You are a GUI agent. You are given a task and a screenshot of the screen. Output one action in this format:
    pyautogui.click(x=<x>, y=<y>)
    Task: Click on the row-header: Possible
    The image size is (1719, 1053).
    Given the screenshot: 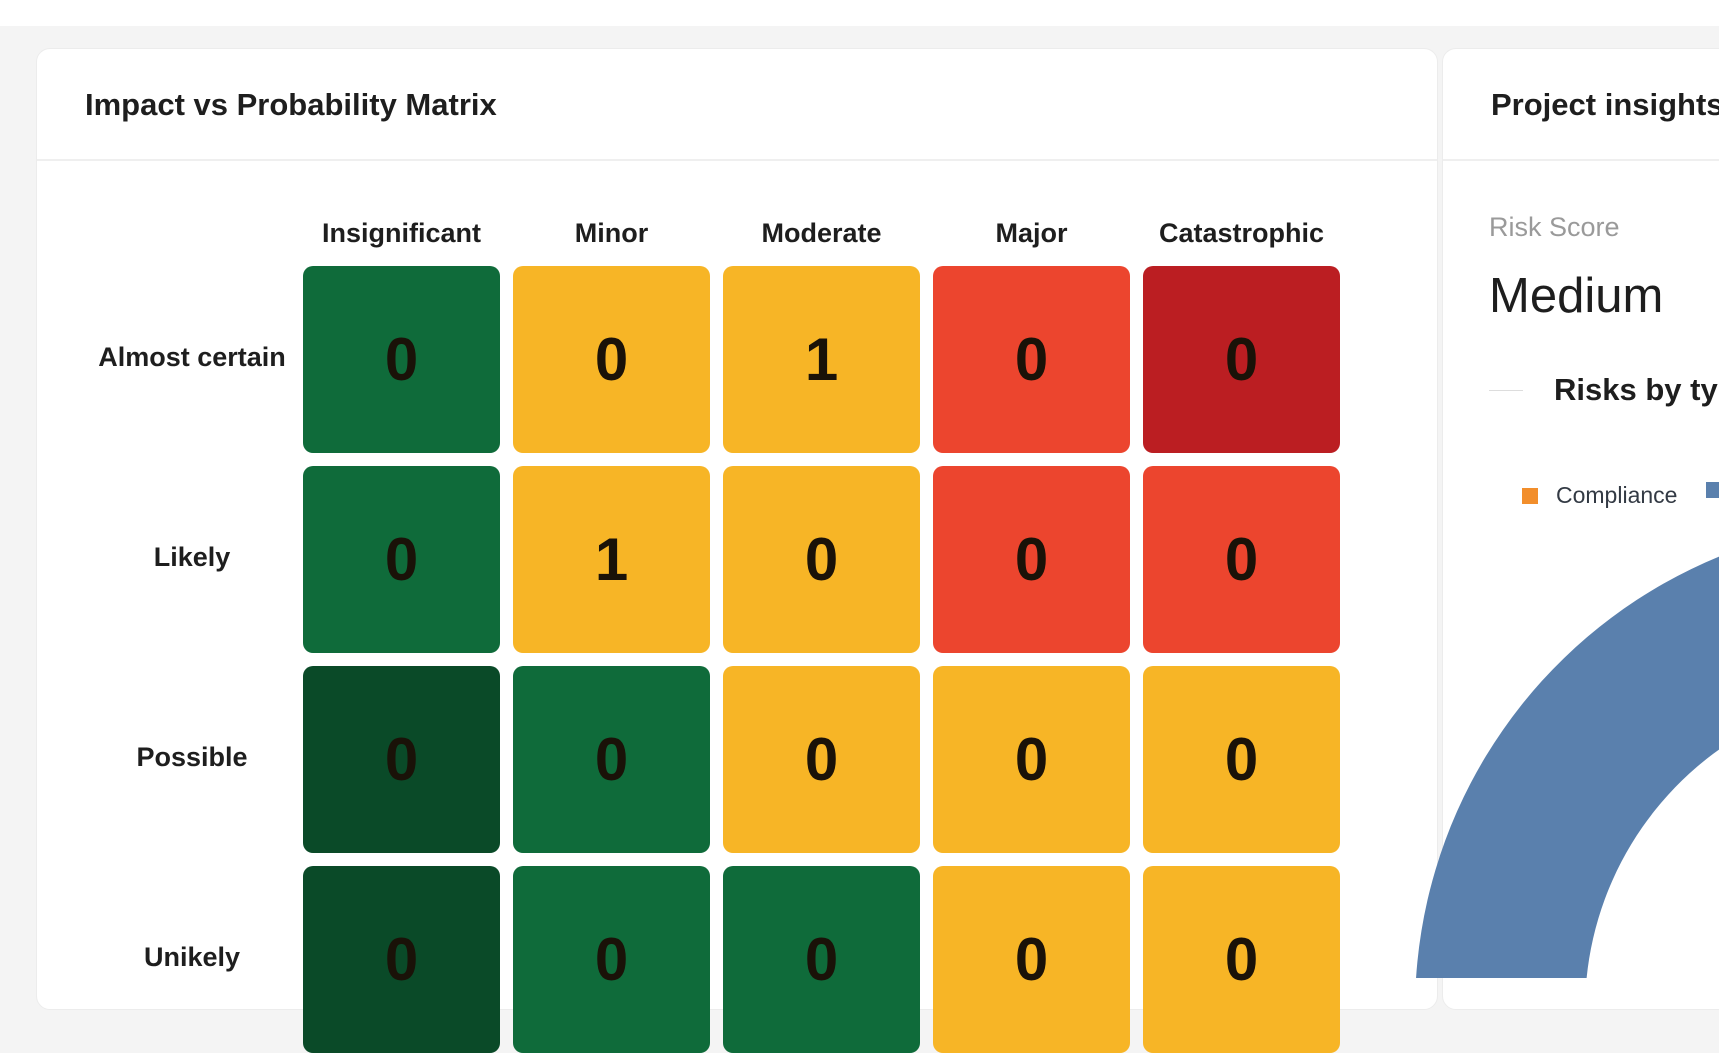 What is the action you would take?
    pyautogui.click(x=192, y=757)
    